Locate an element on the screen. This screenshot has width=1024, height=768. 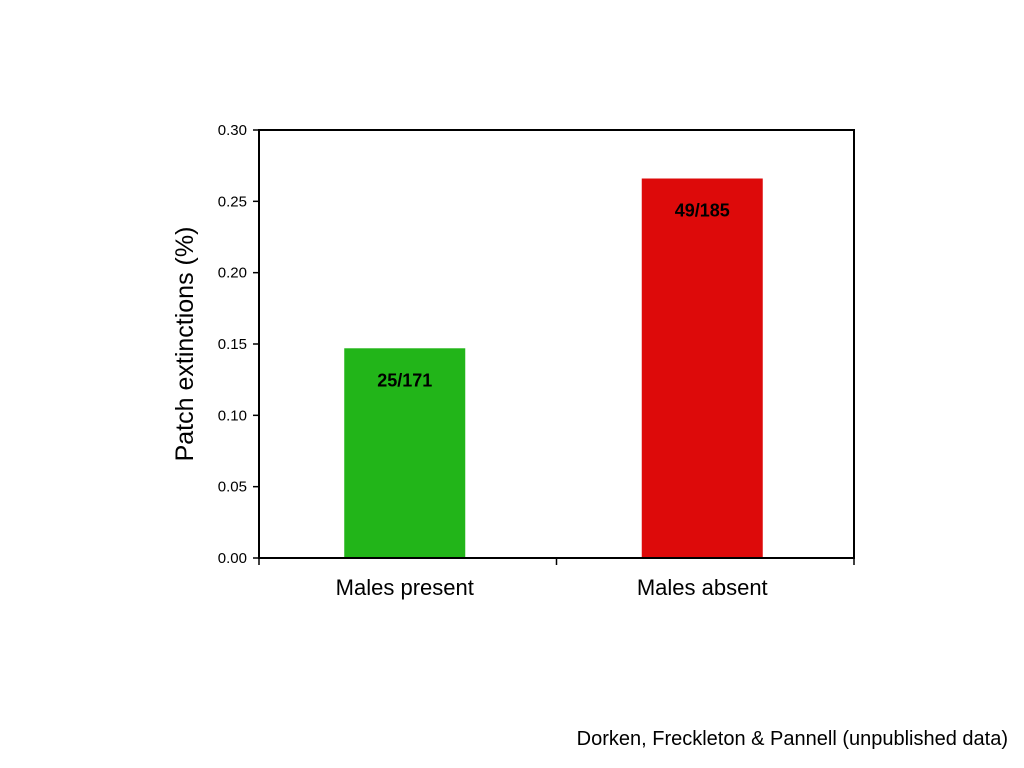
y-tick-label: 0.15 is located at coordinates (232, 344).